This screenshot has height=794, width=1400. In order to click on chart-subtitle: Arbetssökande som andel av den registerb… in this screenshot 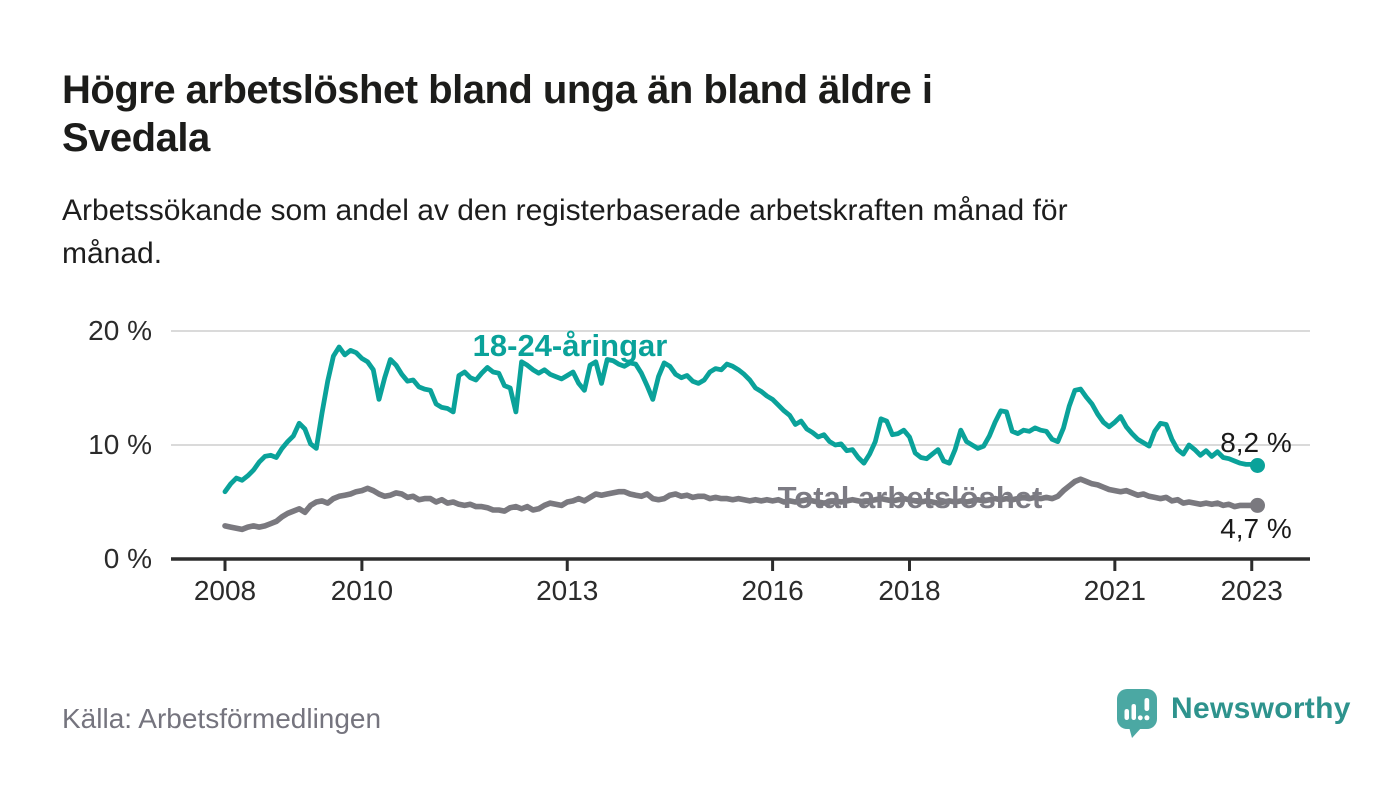, I will do `click(652, 232)`.